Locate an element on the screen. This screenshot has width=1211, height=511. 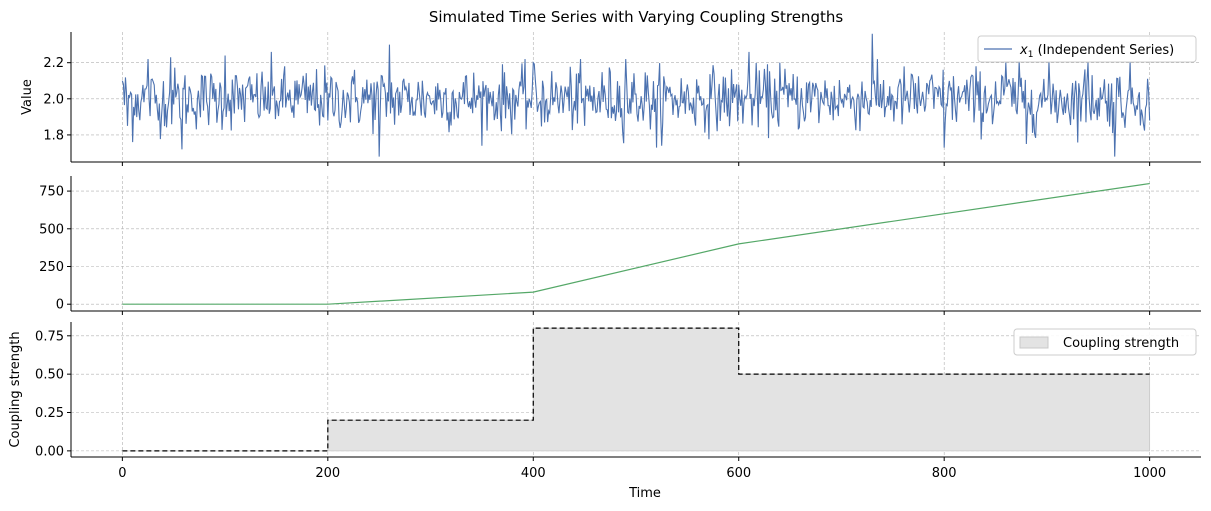
ylabel-bottom: Coupling strength is located at coordinates (15, 389).